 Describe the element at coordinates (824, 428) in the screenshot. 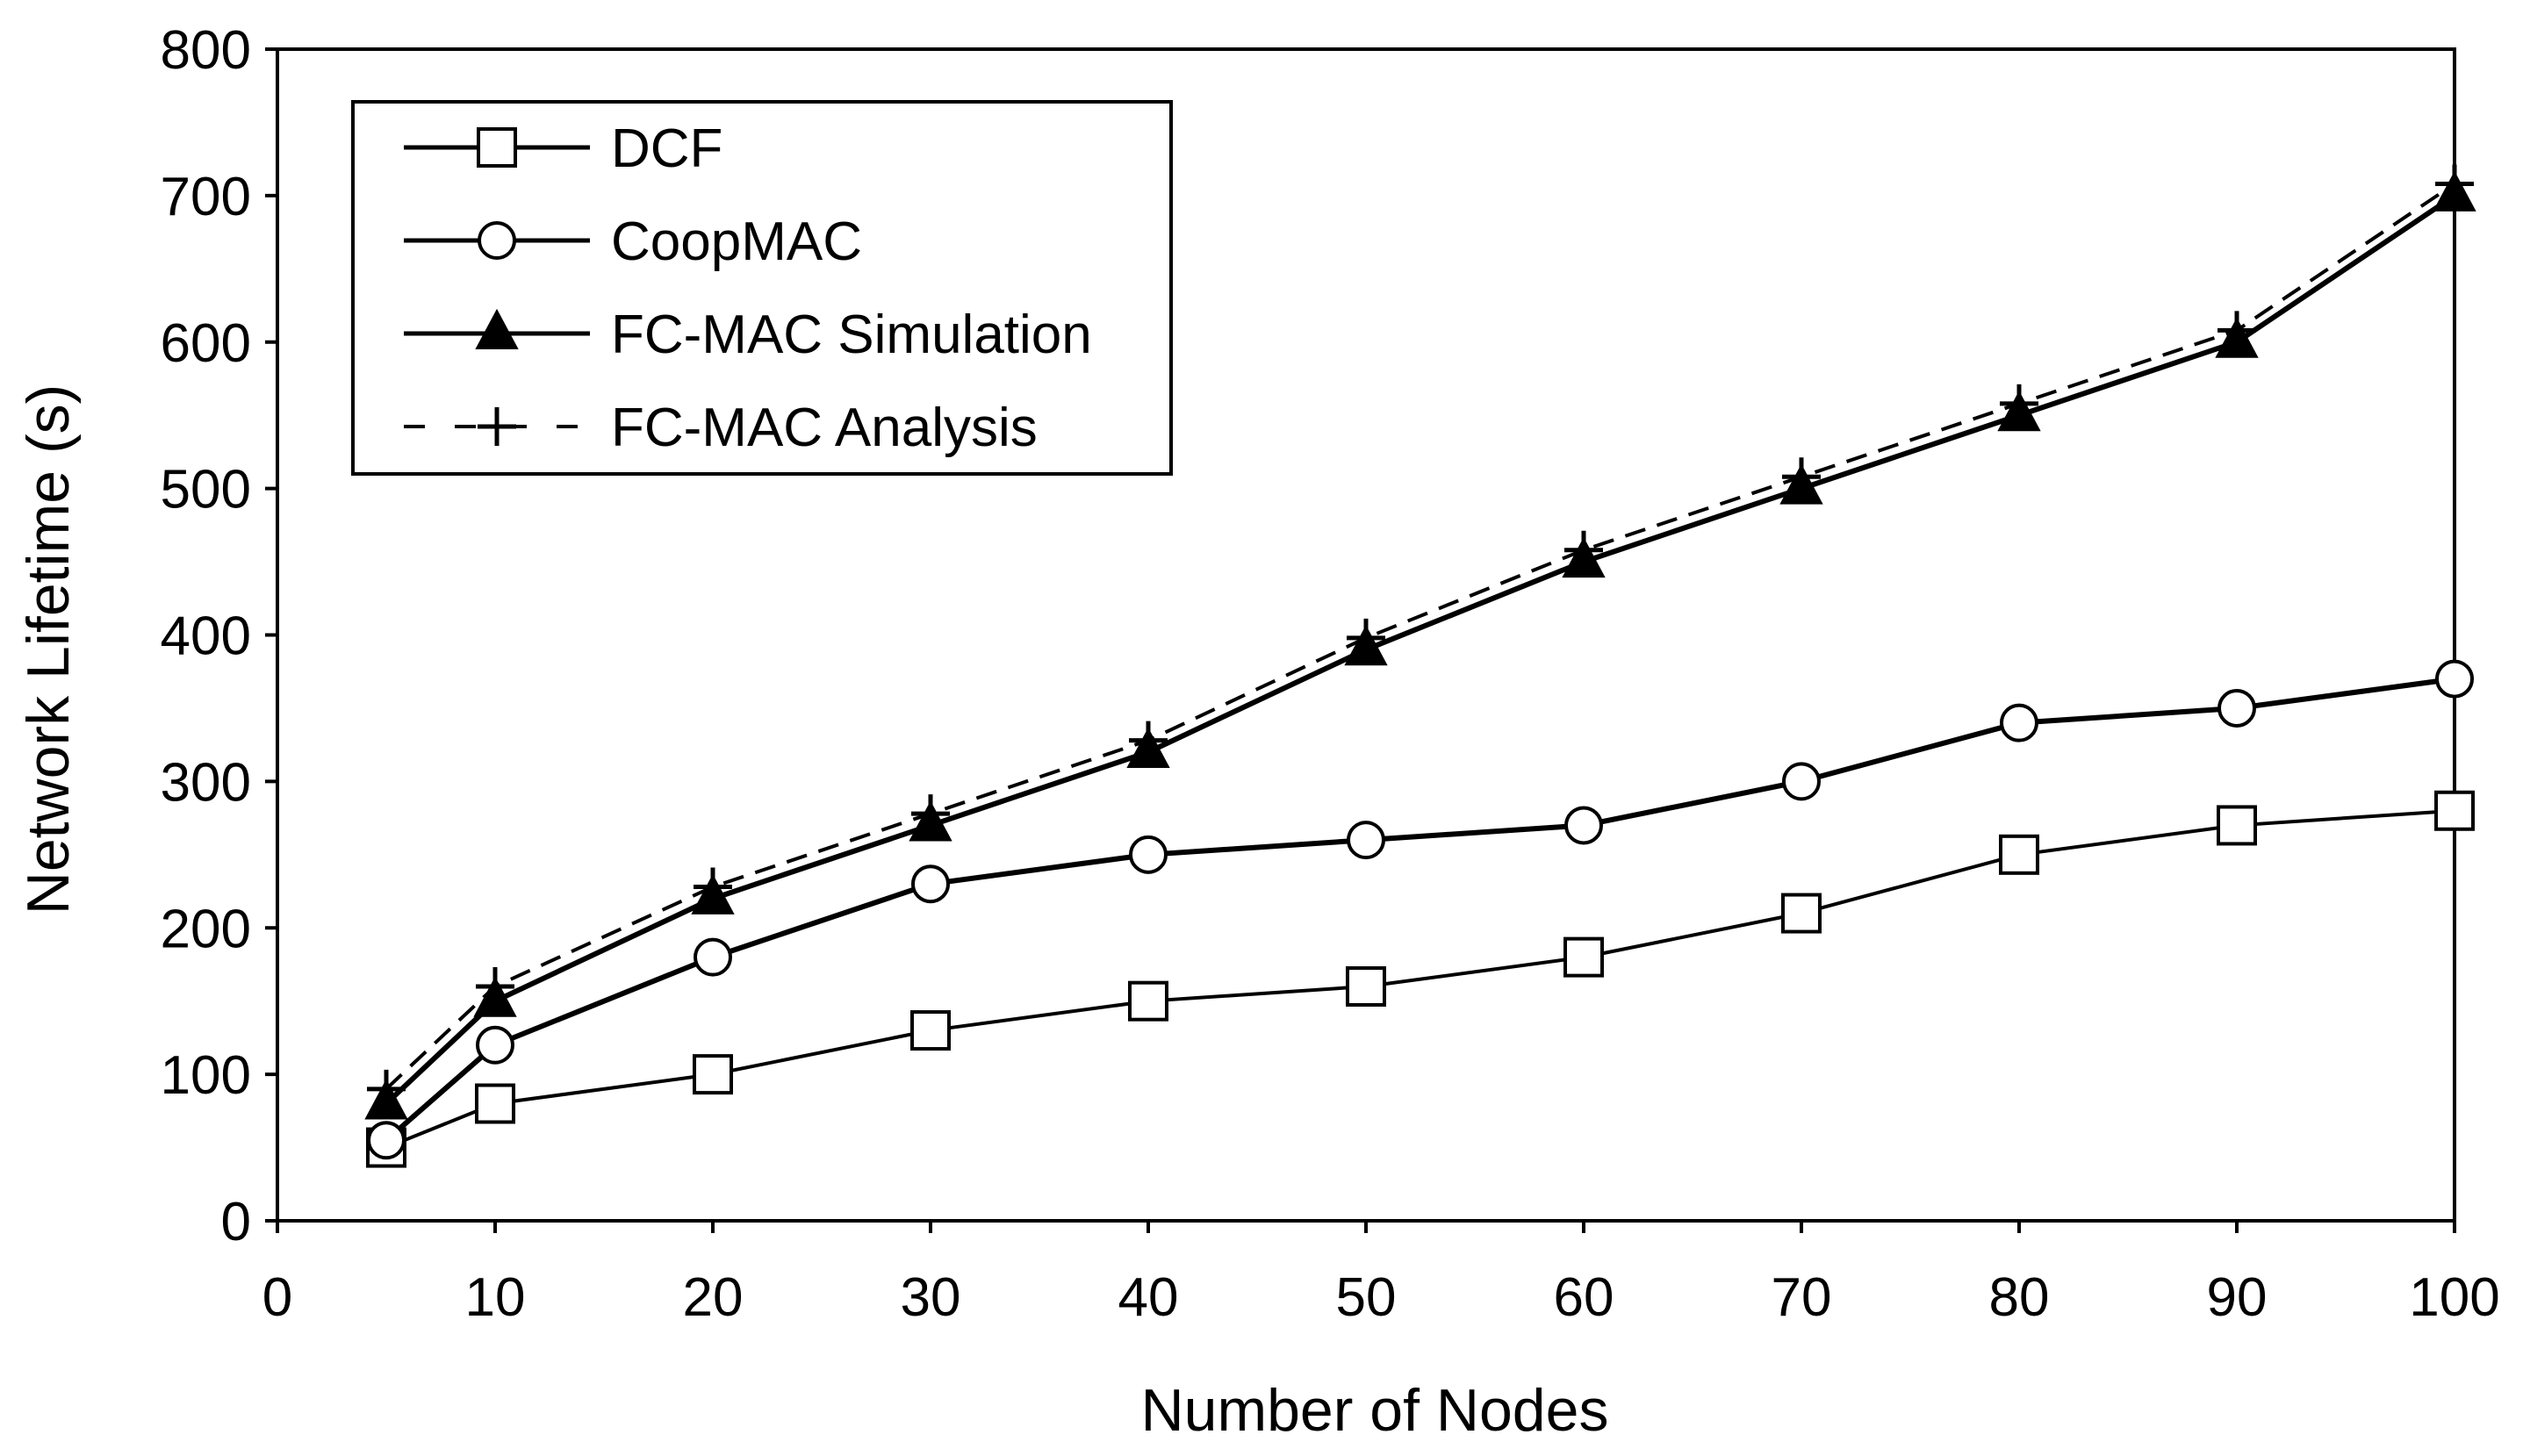

I see `legend-label: FC-MAC Analysis` at that location.